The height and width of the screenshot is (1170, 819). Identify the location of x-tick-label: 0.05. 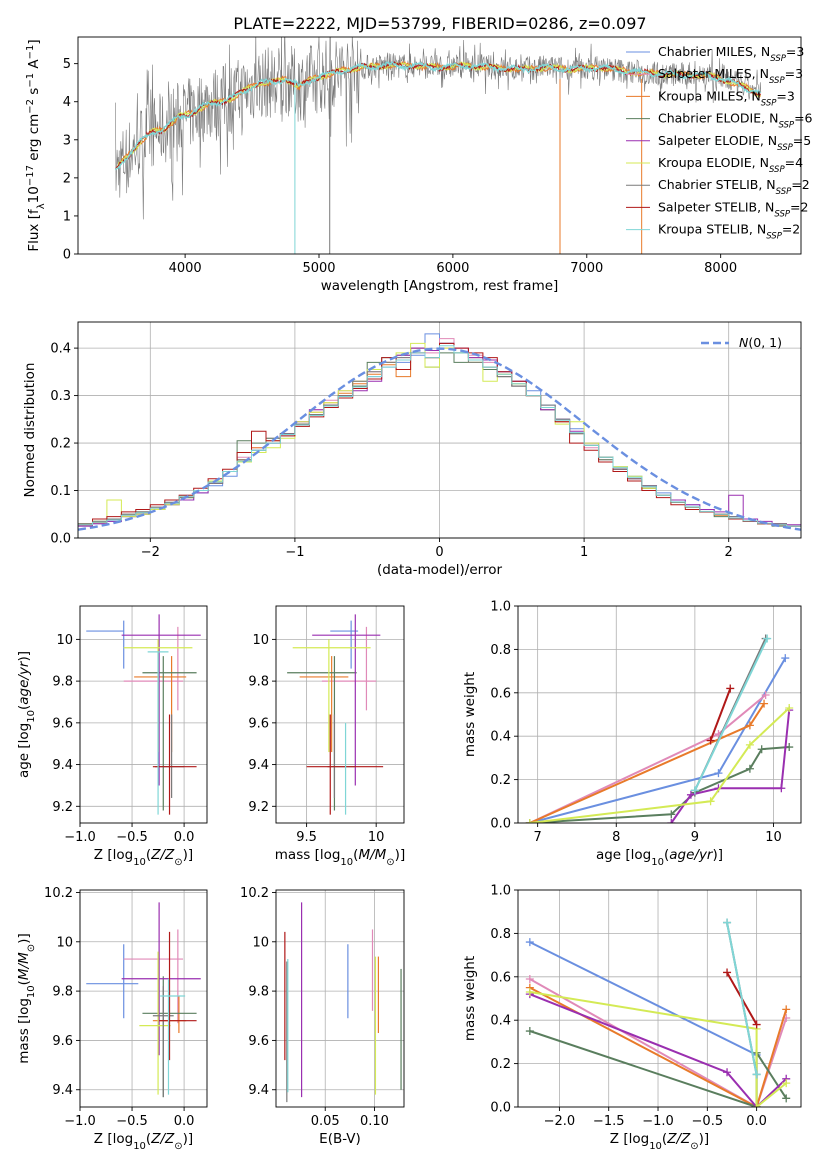
(325, 1121).